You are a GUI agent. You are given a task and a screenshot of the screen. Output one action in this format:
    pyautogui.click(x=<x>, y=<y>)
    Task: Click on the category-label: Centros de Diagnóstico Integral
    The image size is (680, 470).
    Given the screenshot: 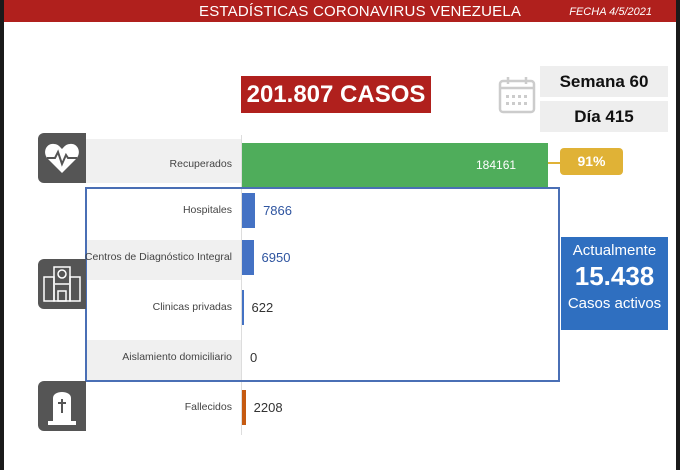 What is the action you would take?
    pyautogui.click(x=158, y=256)
    